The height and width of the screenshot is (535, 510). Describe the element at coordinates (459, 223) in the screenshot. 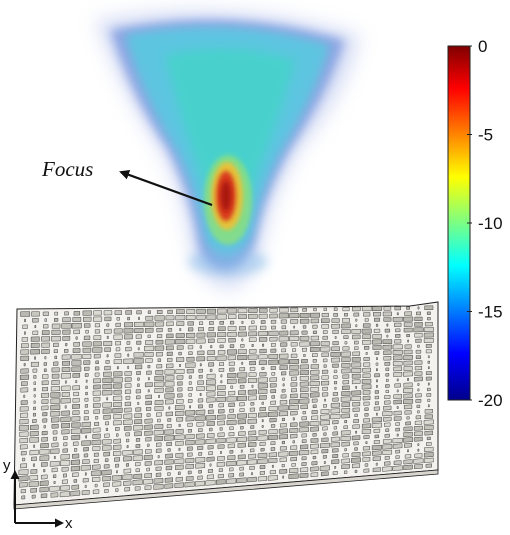

I see `colorbar-gradient` at that location.